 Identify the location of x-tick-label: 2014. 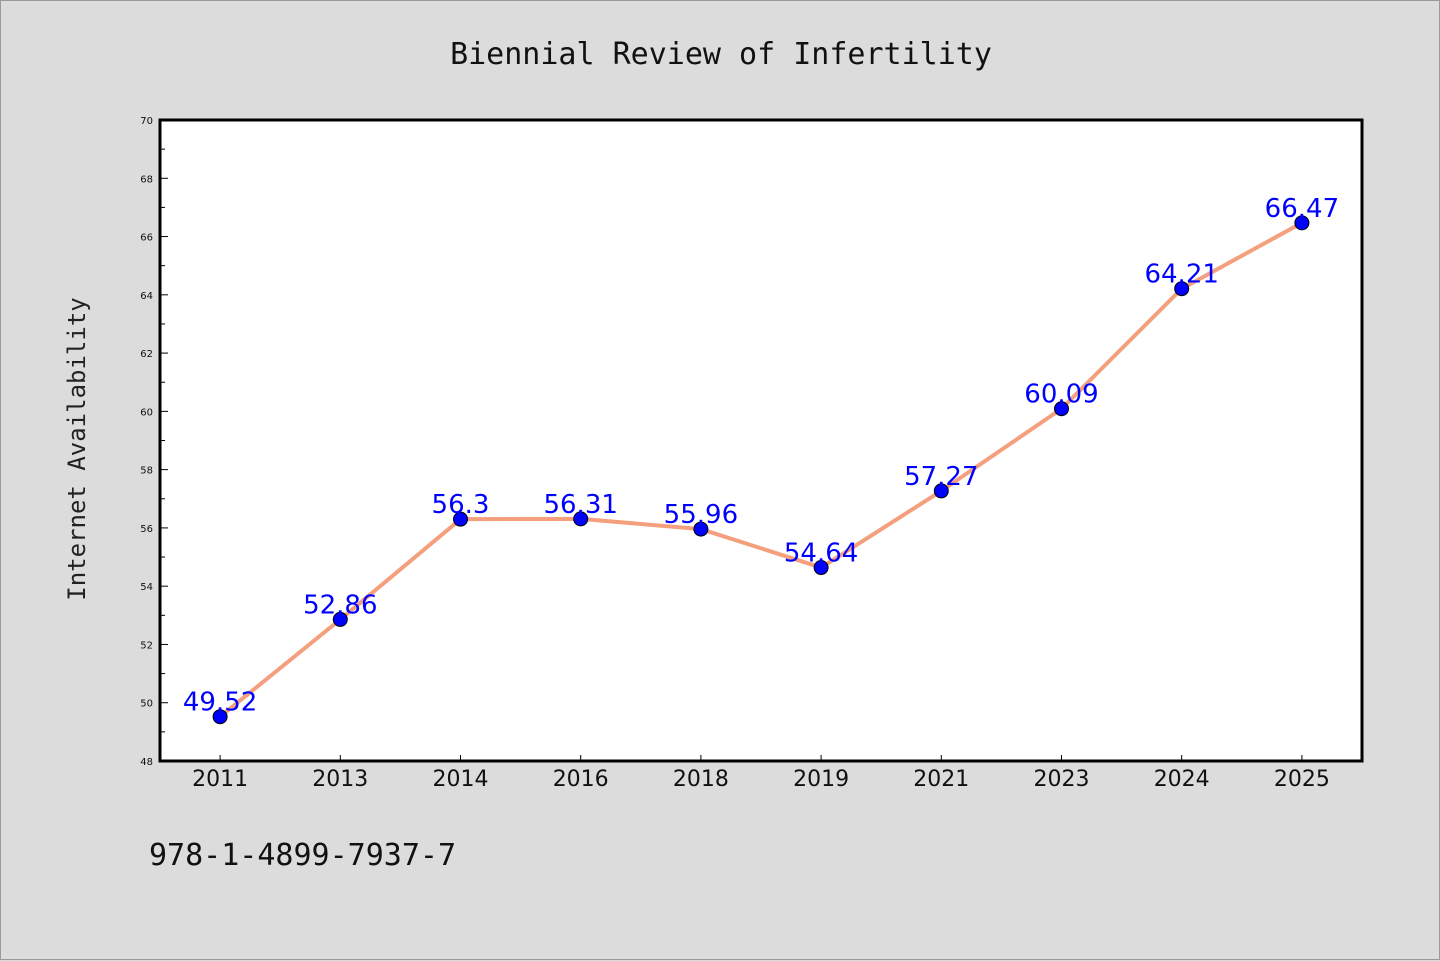
(461, 779).